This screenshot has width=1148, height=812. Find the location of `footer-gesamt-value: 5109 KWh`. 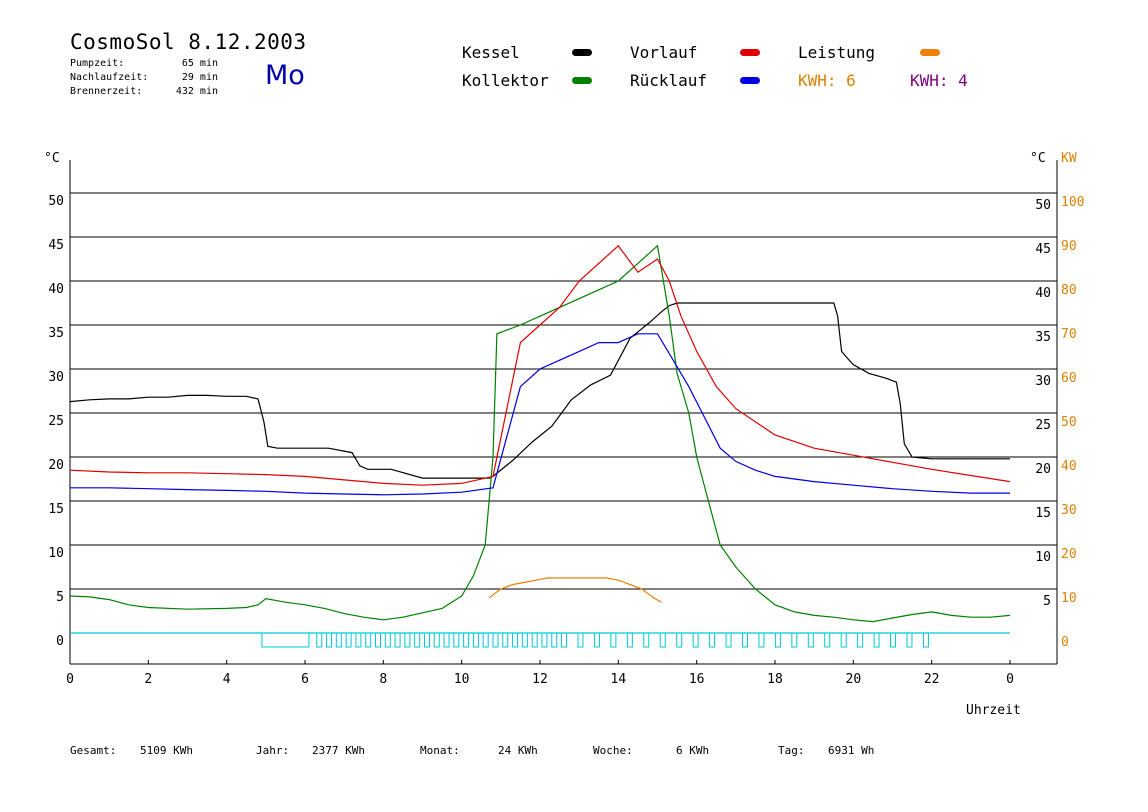

footer-gesamt-value: 5109 KWh is located at coordinates (166, 750).